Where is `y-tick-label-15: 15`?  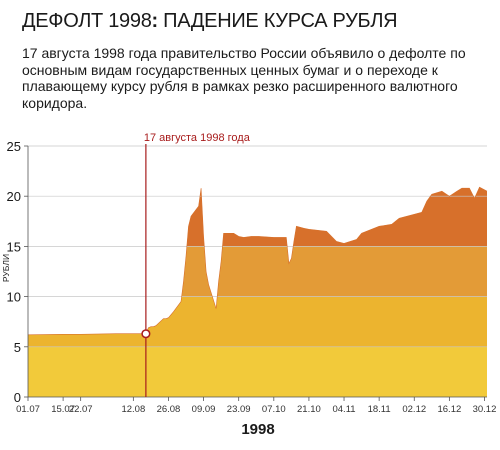 y-tick-label-15: 15 is located at coordinates (14, 246).